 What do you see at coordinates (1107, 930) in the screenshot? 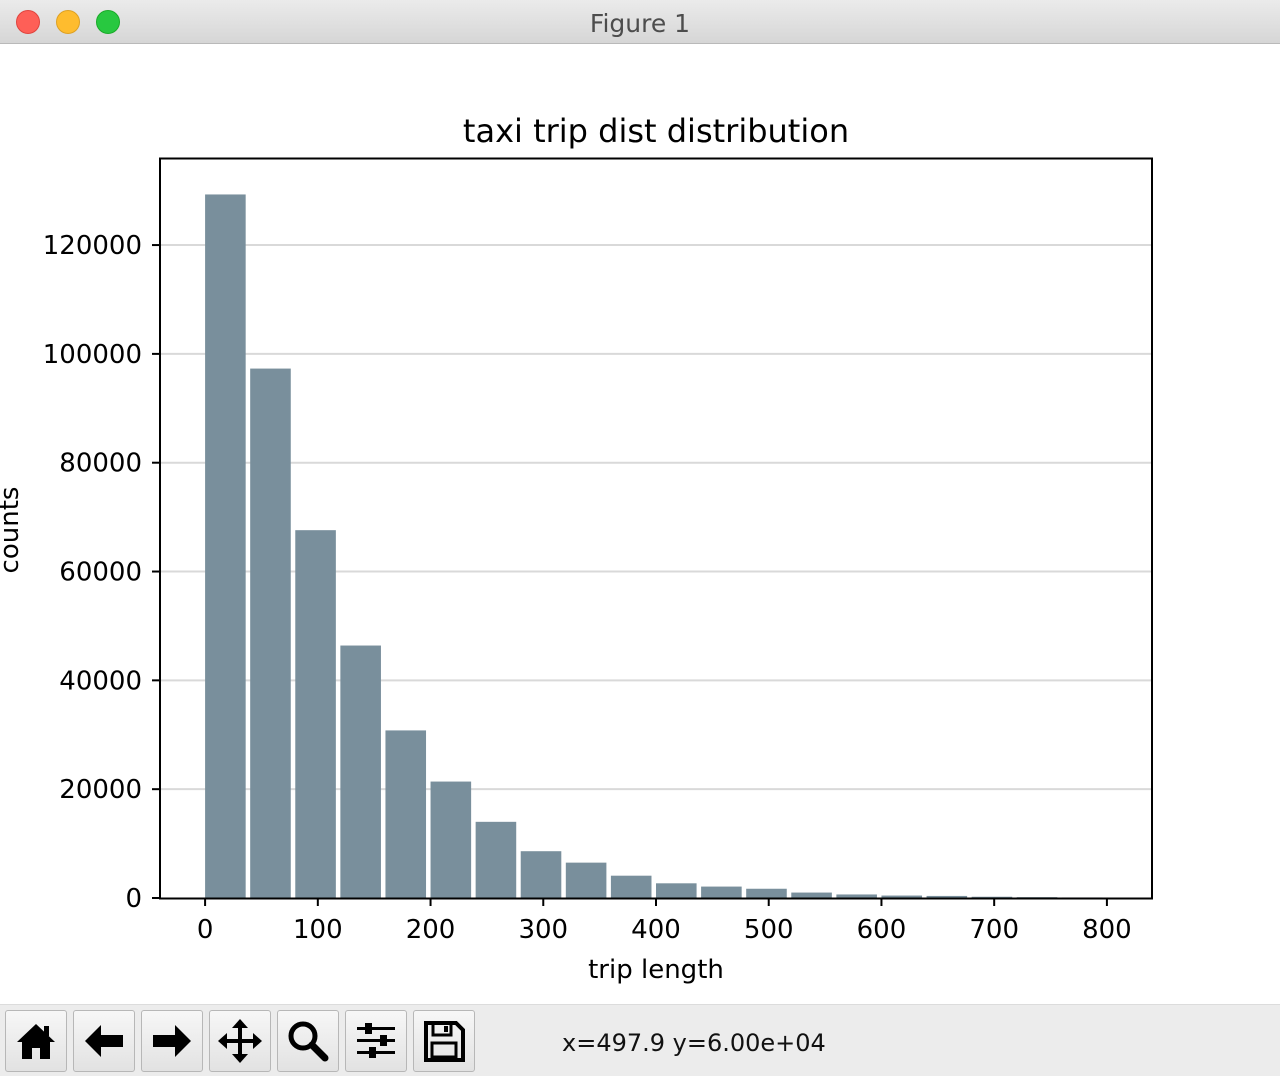
I see `x-tick-label: 800` at bounding box center [1107, 930].